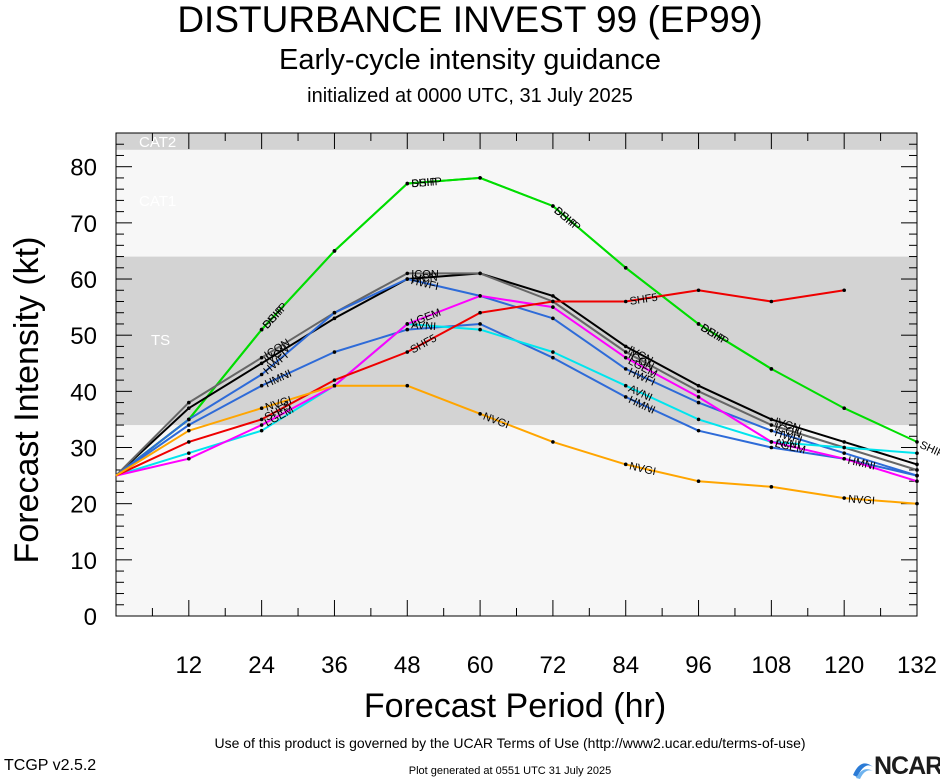 This screenshot has height=780, width=940. I want to click on model-label-ivcn: IVCN, so click(424, 279).